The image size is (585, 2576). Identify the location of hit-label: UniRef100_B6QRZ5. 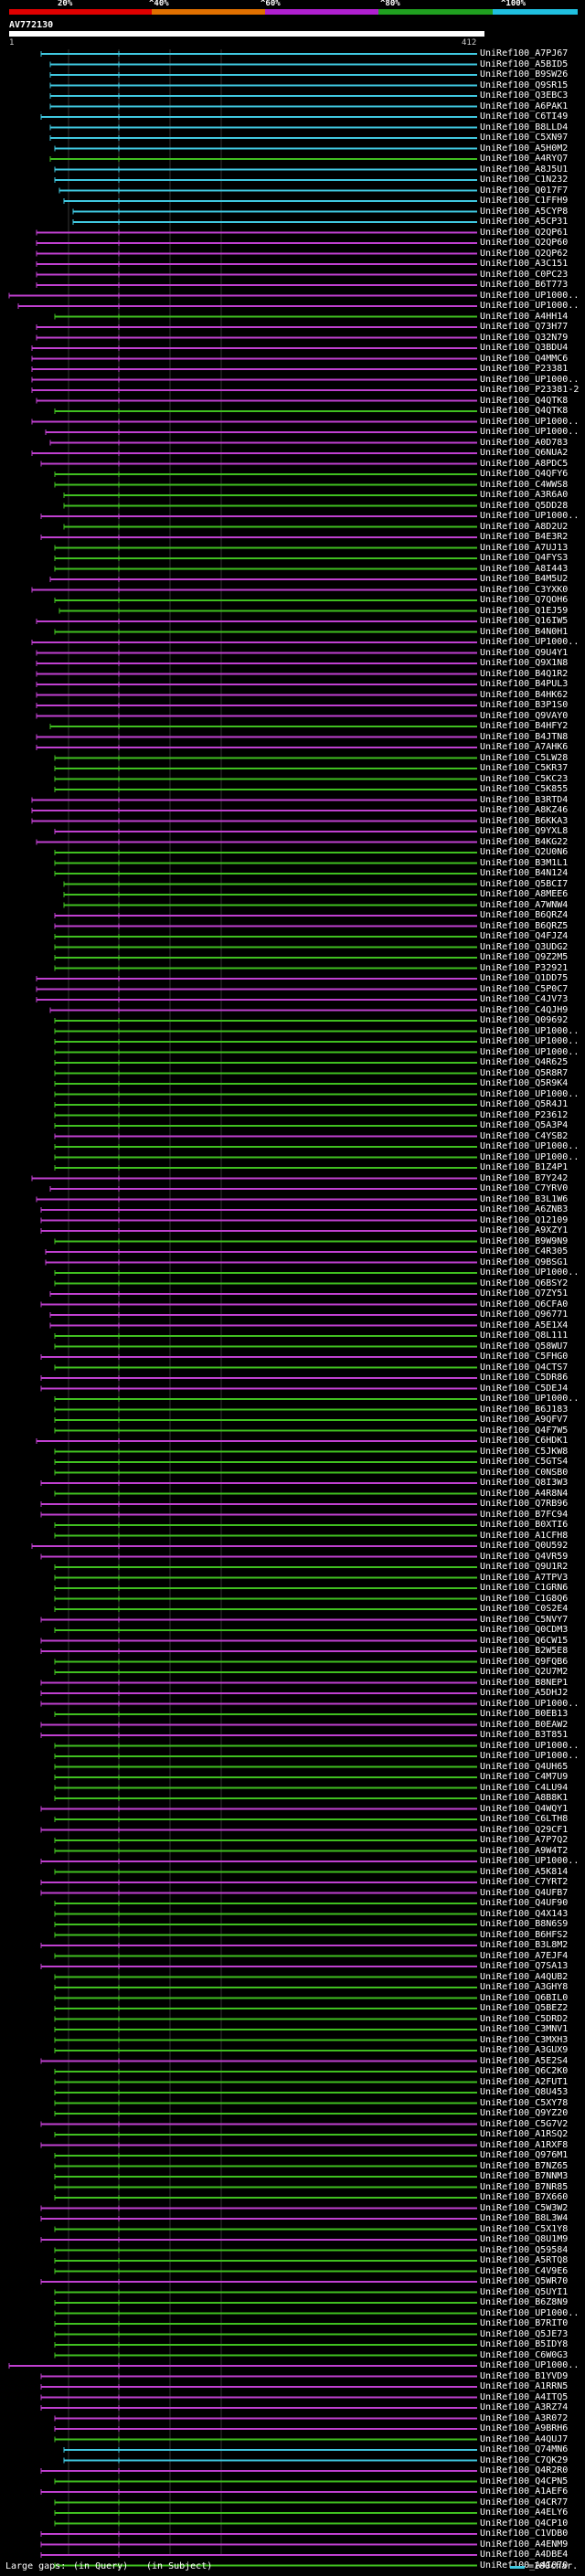
(524, 925).